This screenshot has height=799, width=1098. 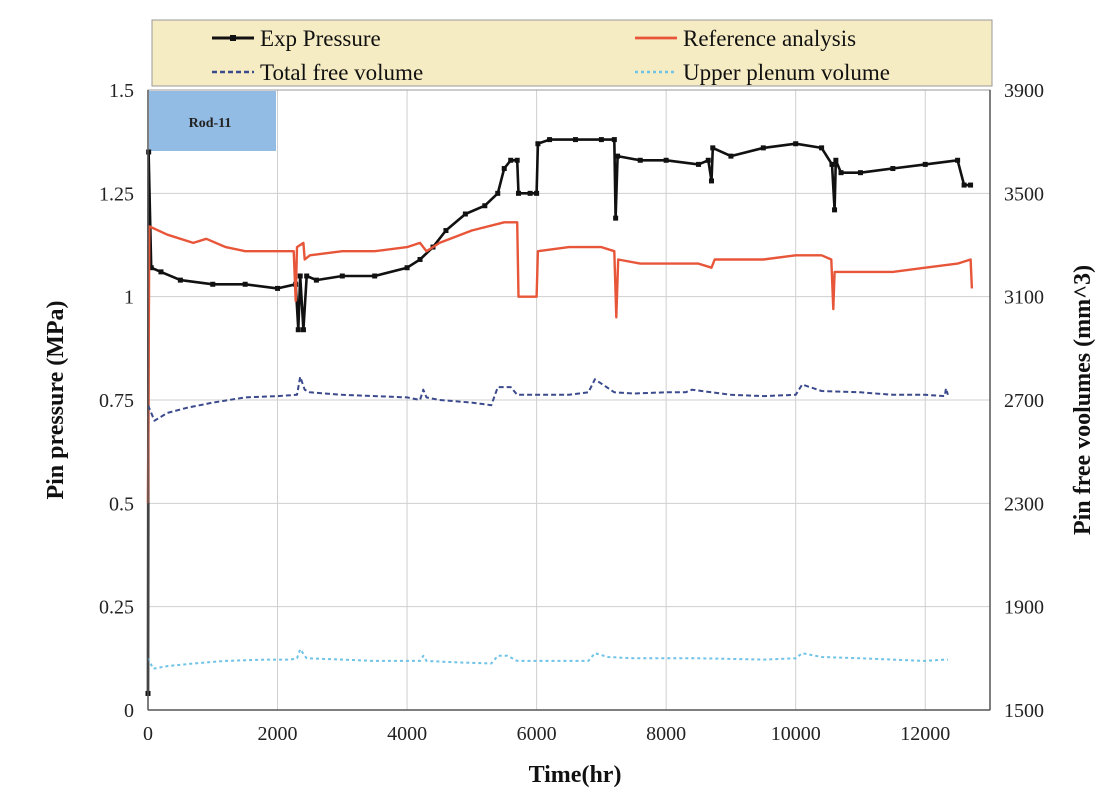 I want to click on x-tick-label: 4000, so click(x=407, y=734).